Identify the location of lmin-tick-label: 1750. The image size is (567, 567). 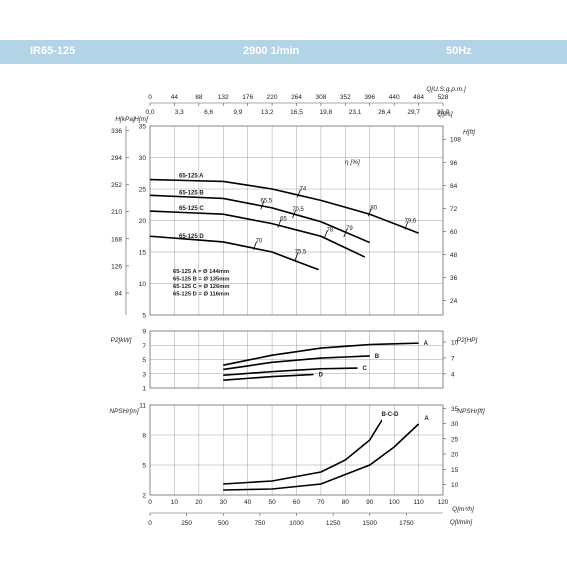
(406, 523).